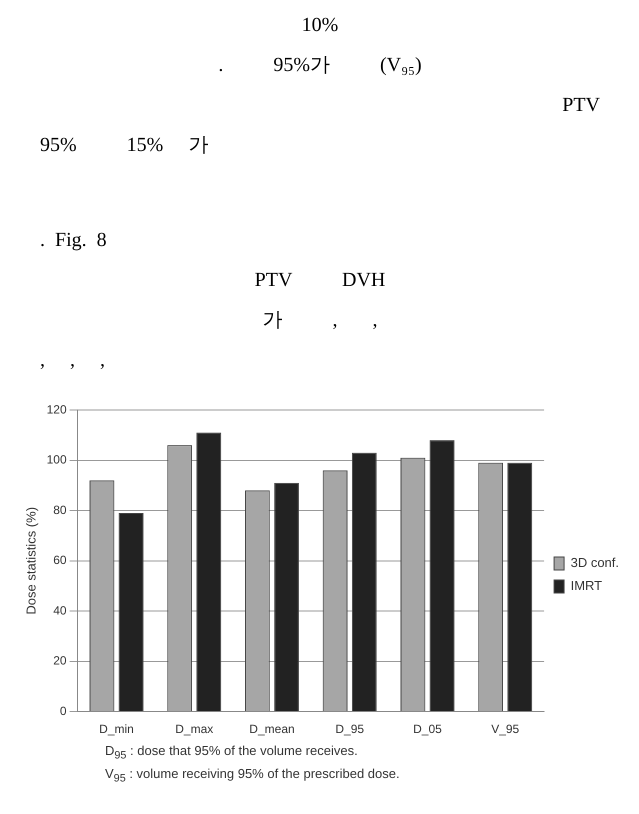 The width and height of the screenshot is (639, 814). I want to click on y-tick-label: 0, so click(63, 711).